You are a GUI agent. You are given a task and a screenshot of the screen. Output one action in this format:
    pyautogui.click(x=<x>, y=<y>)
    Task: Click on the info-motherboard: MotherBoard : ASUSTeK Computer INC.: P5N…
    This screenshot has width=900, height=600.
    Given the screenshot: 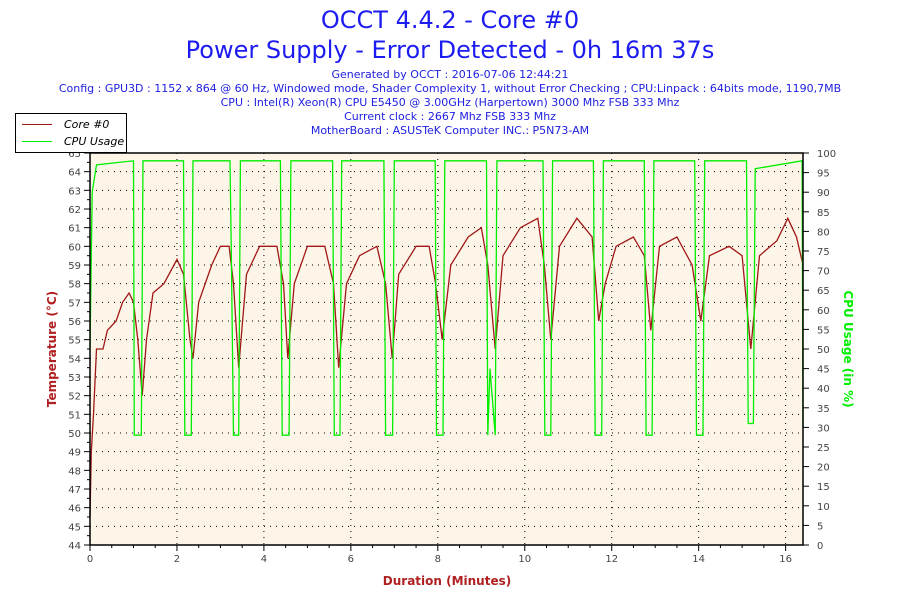 What is the action you would take?
    pyautogui.click(x=450, y=130)
    